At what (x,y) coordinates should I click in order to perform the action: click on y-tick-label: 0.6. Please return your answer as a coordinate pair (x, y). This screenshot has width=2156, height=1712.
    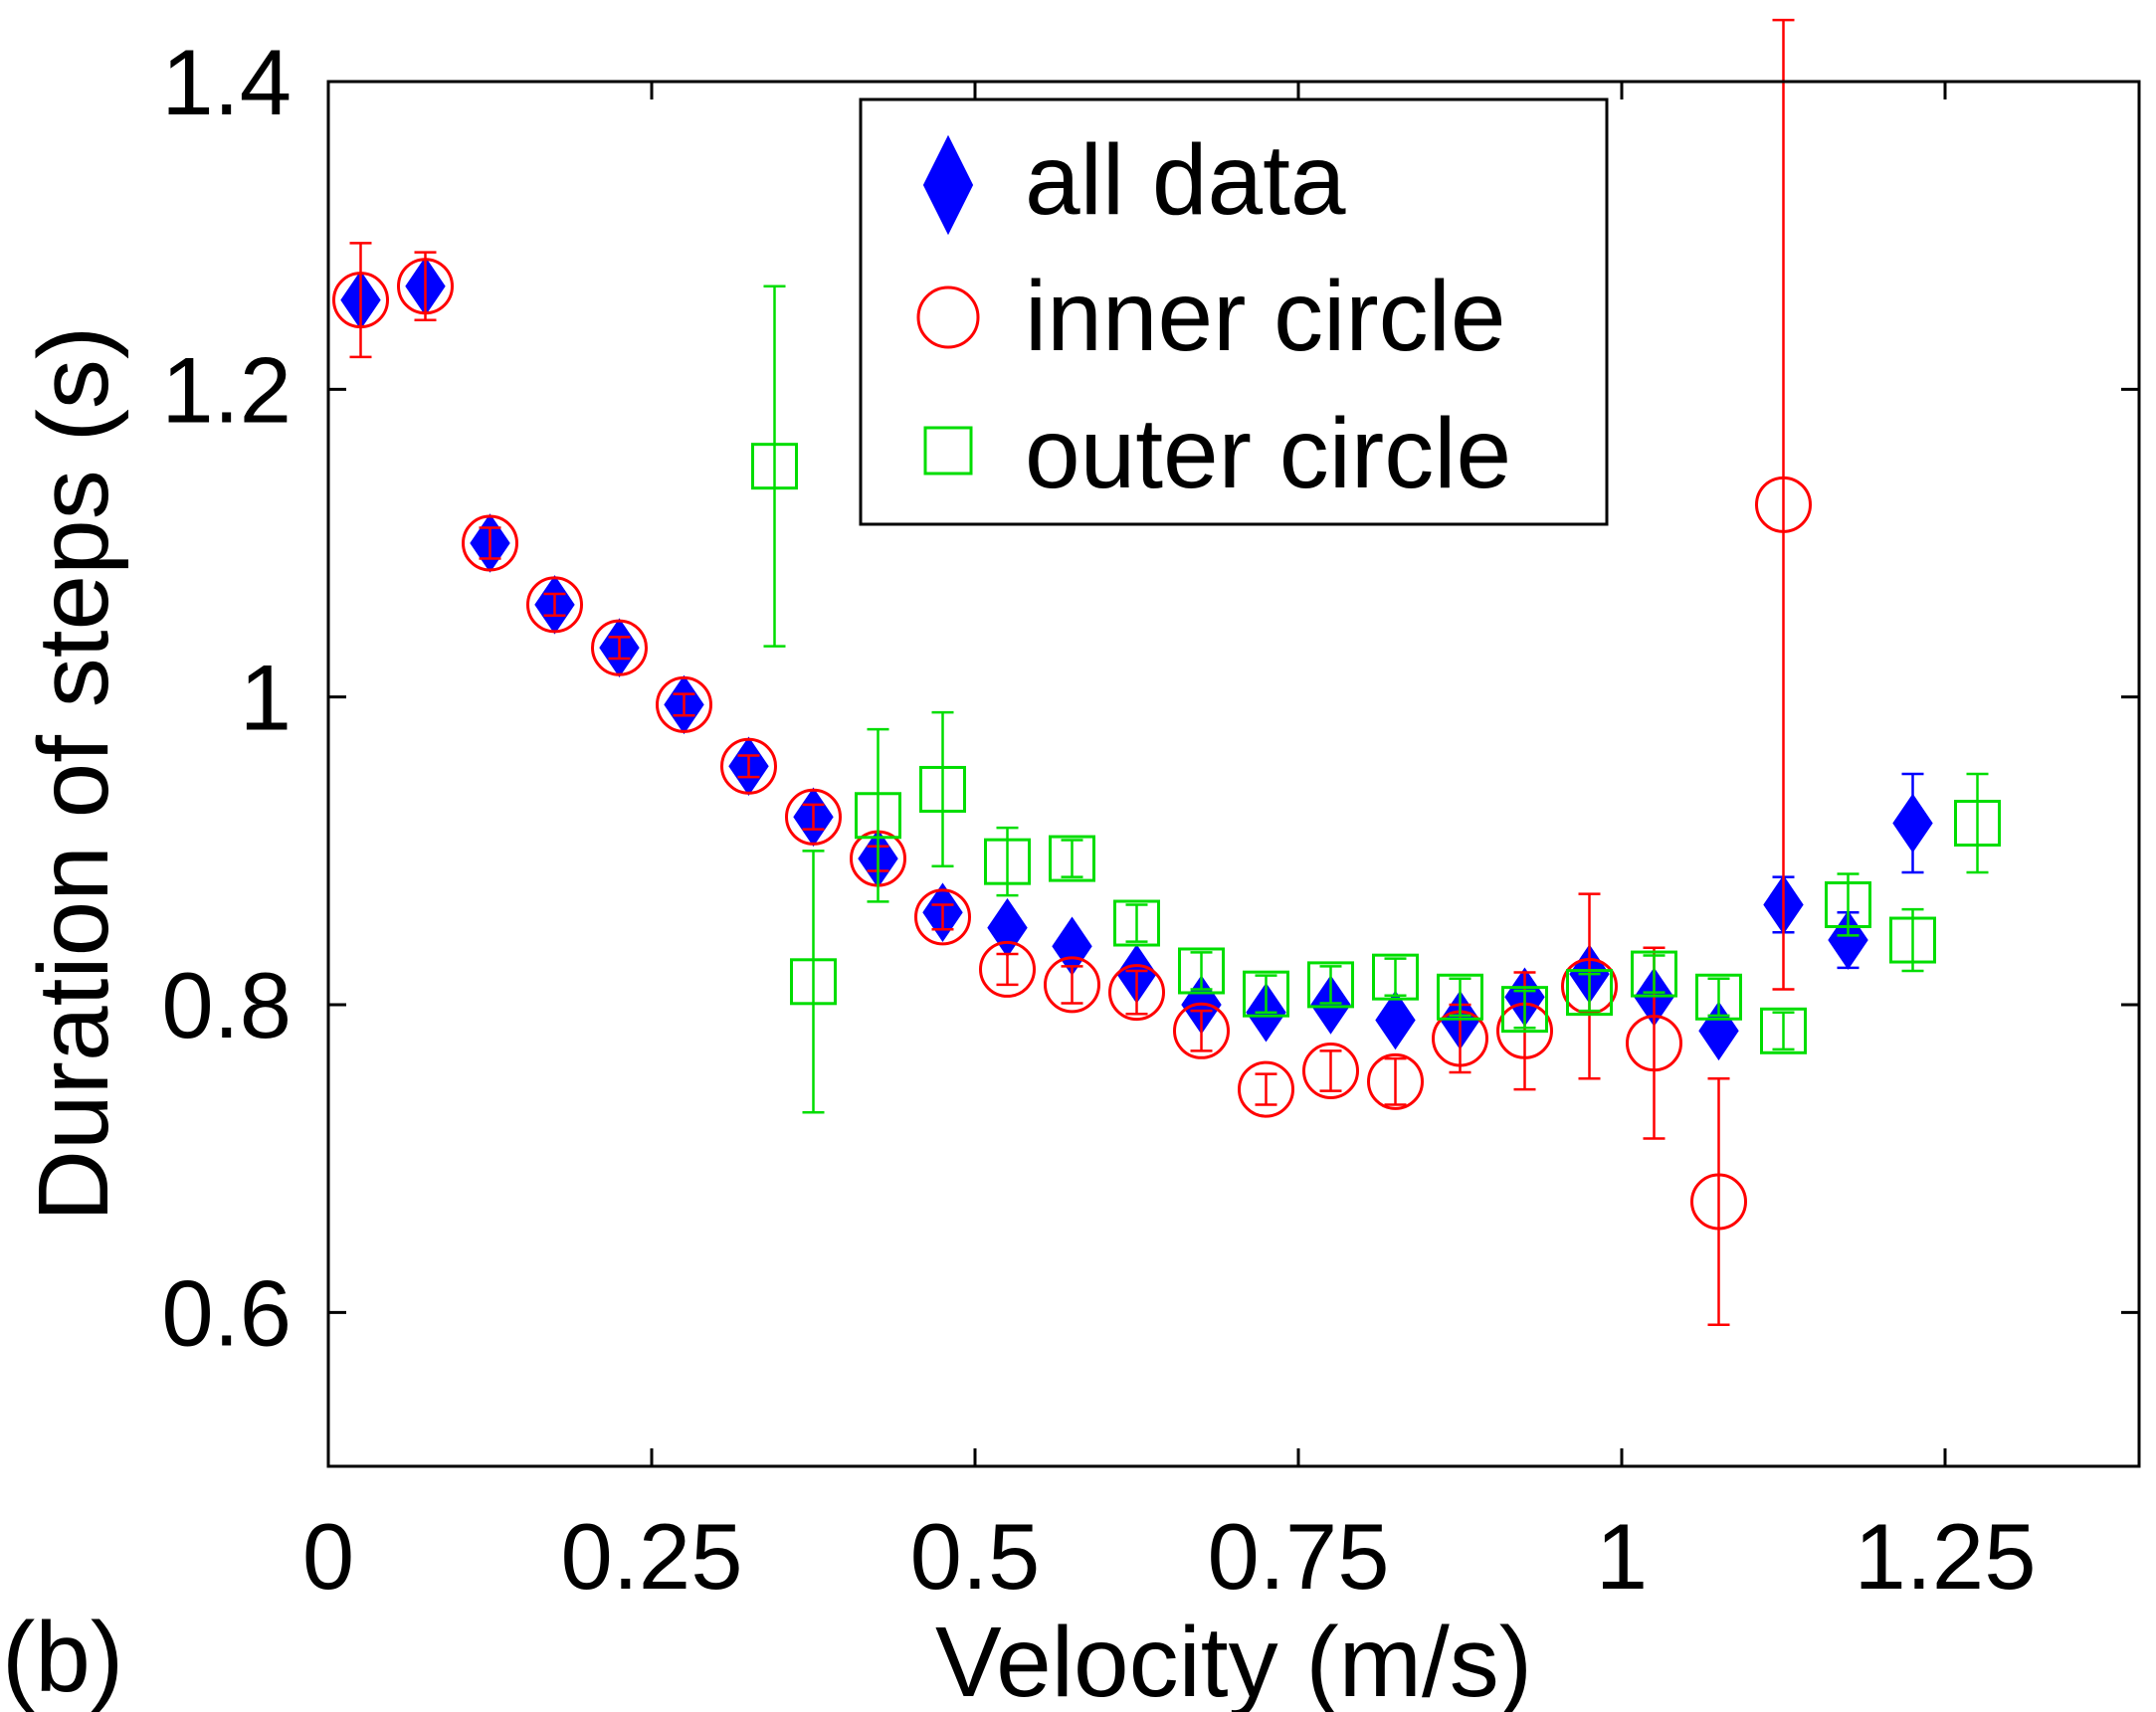
    Looking at the image, I should click on (226, 1312).